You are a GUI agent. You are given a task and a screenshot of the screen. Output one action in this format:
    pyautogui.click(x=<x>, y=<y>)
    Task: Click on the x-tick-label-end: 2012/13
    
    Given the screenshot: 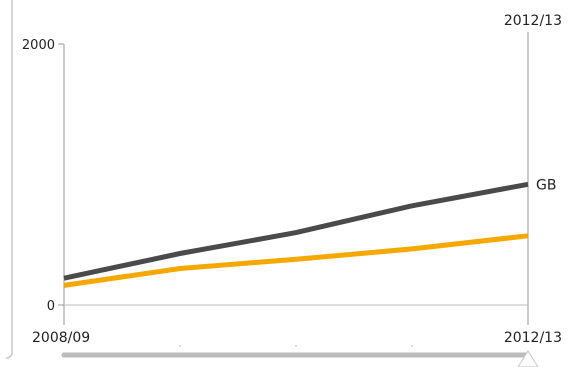 What is the action you would take?
    pyautogui.click(x=533, y=338)
    